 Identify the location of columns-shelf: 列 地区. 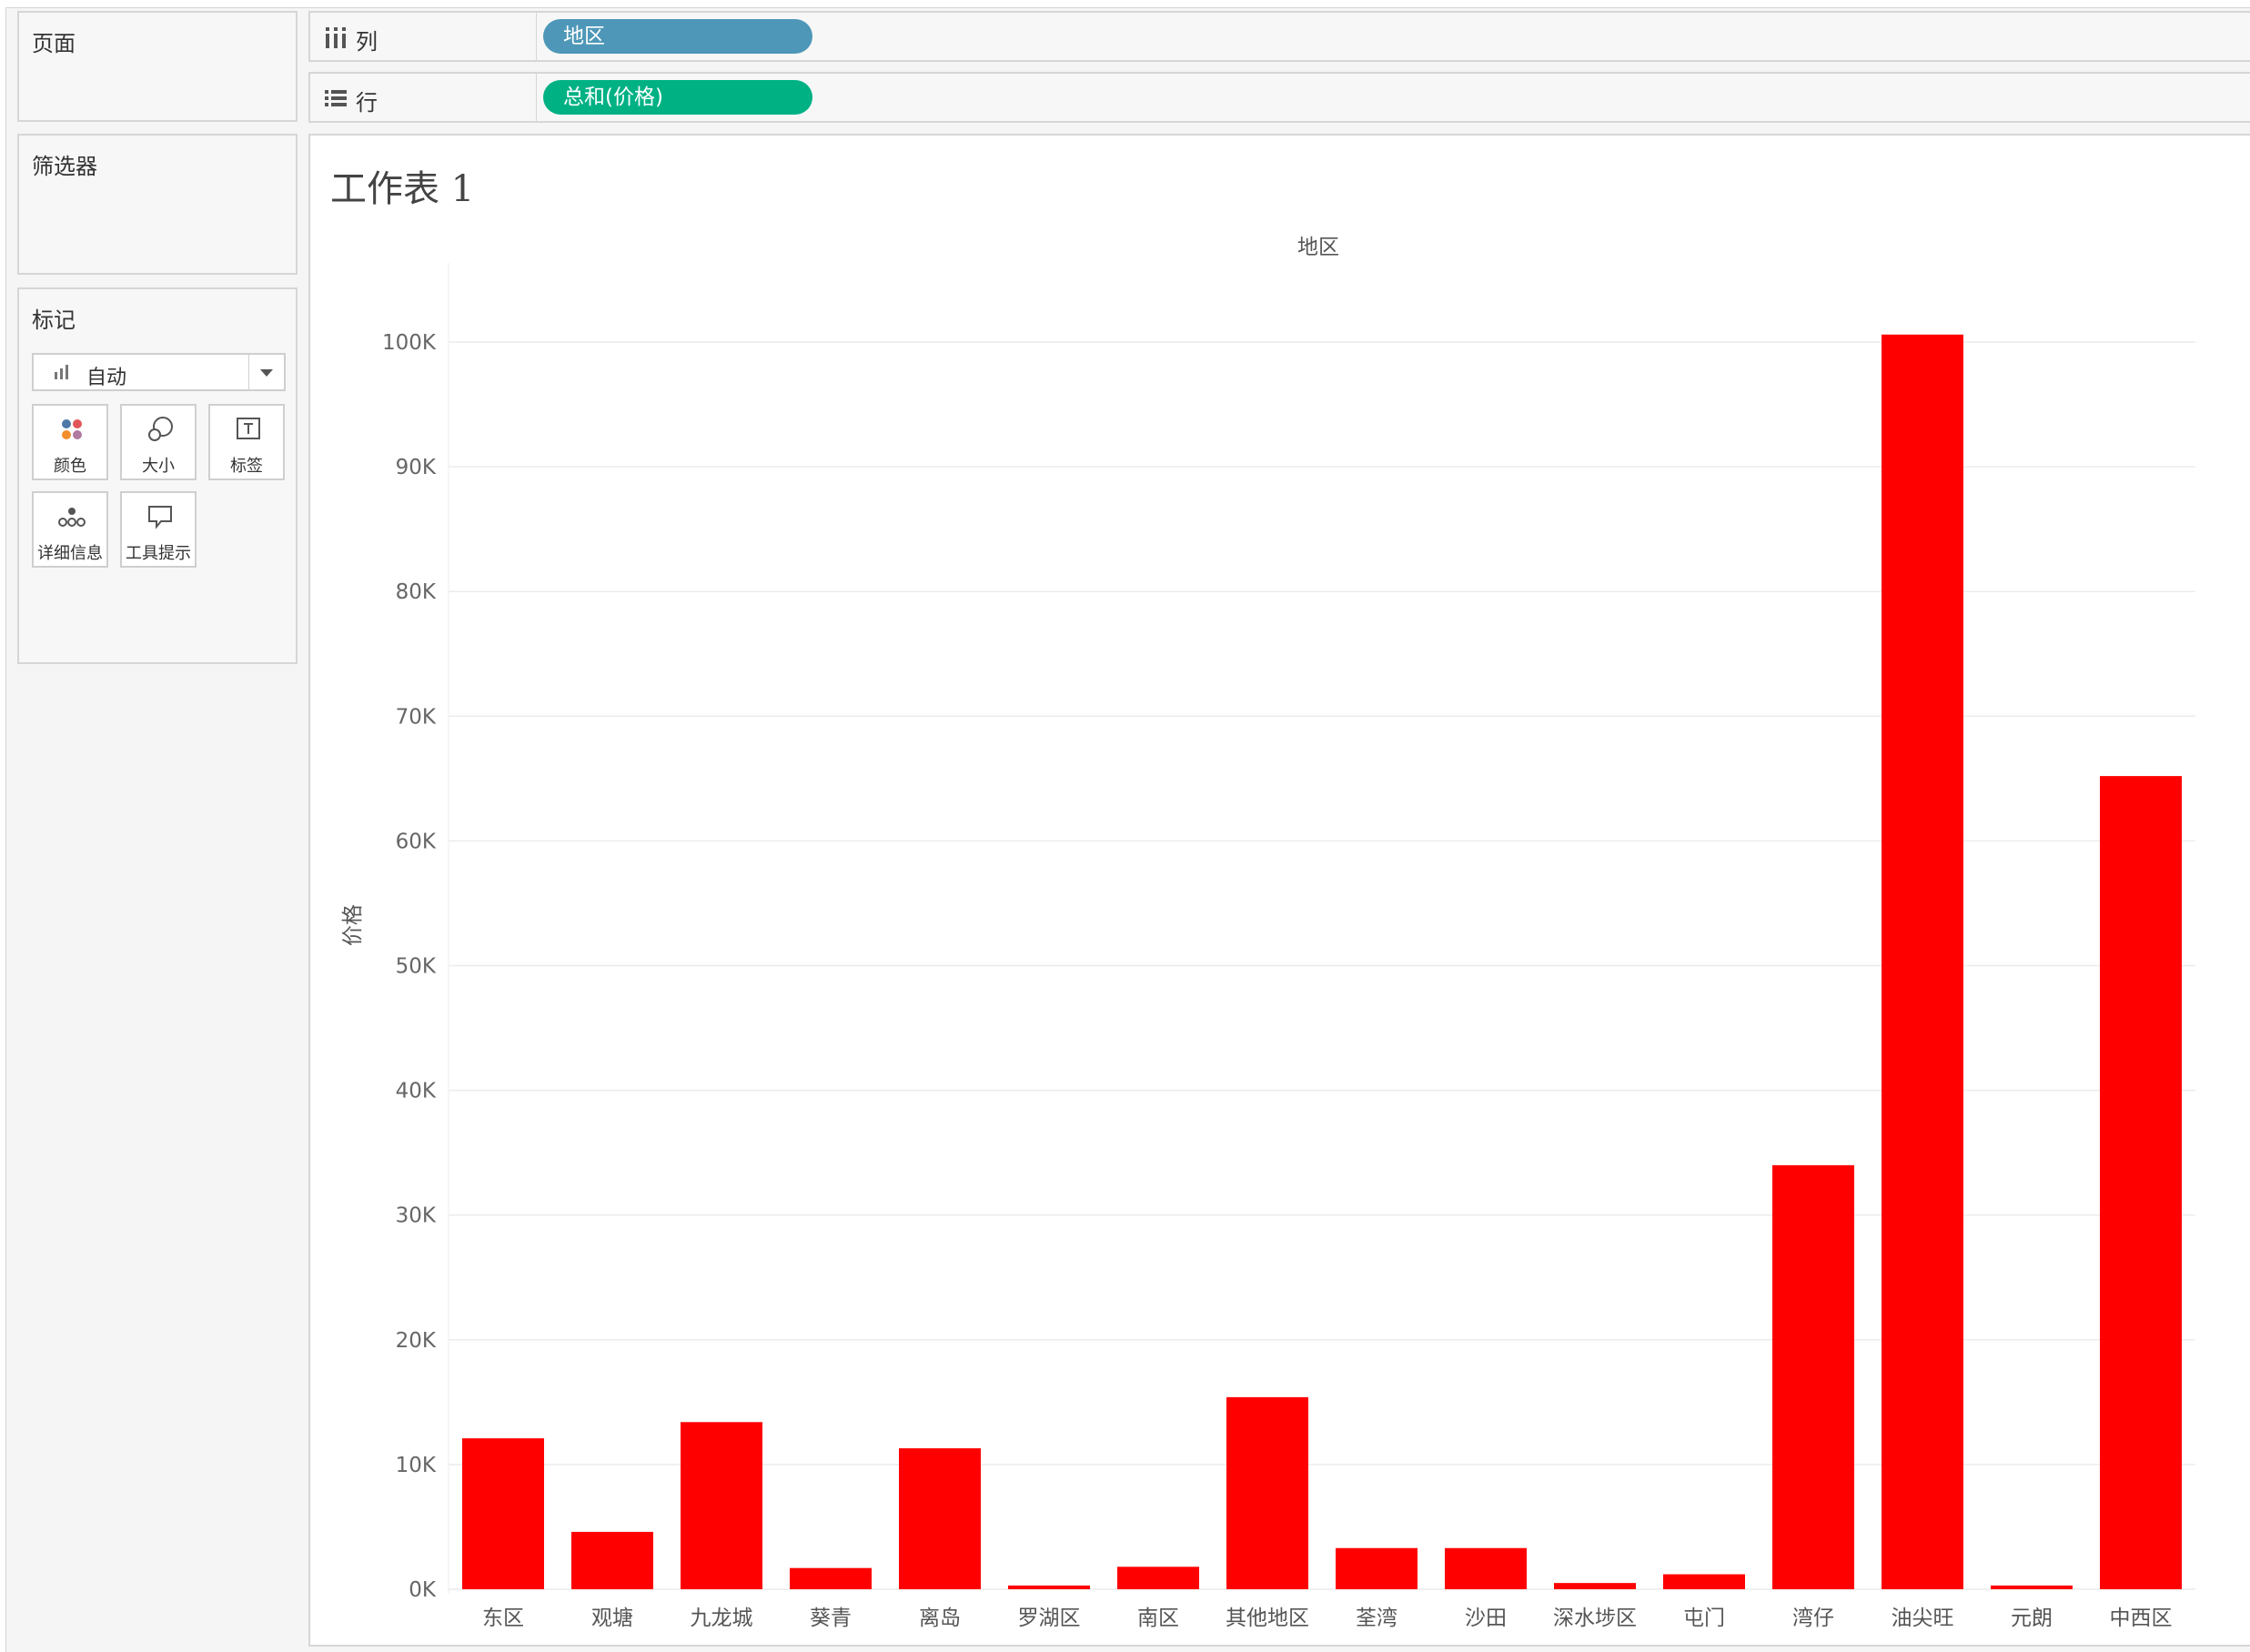
(1279, 36).